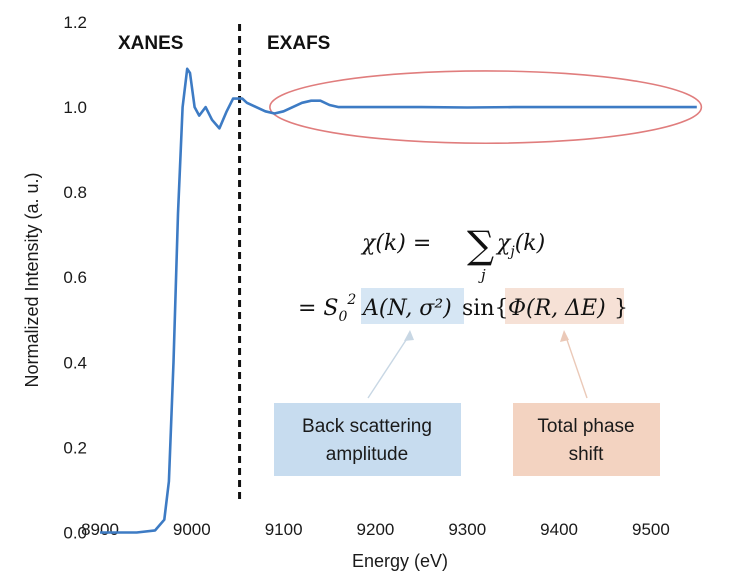 The image size is (739, 578). What do you see at coordinates (318, 308) in the screenshot?
I see `eq-line2-prefix: = S` at bounding box center [318, 308].